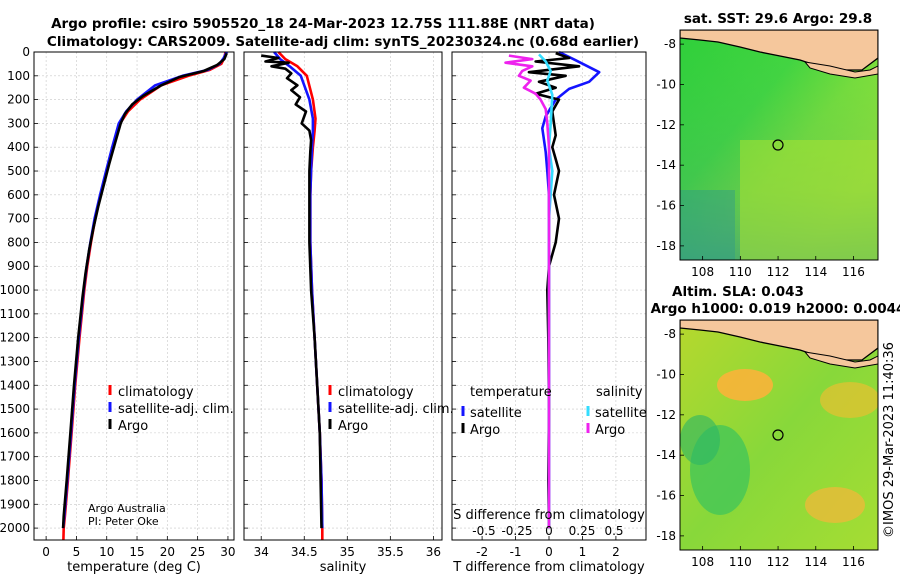 The width and height of the screenshot is (900, 580). I want to click on tick-label-depth: 0, so click(26, 52).